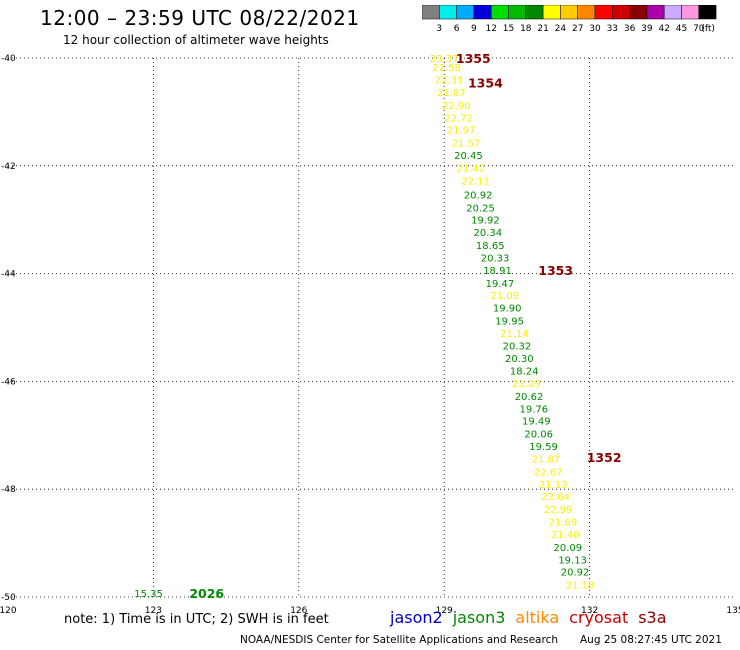 This screenshot has width=740, height=650. Describe the element at coordinates (651, 640) in the screenshot. I see `generation-timestamp: Aug 25 08:27:45 UTC 2021` at that location.